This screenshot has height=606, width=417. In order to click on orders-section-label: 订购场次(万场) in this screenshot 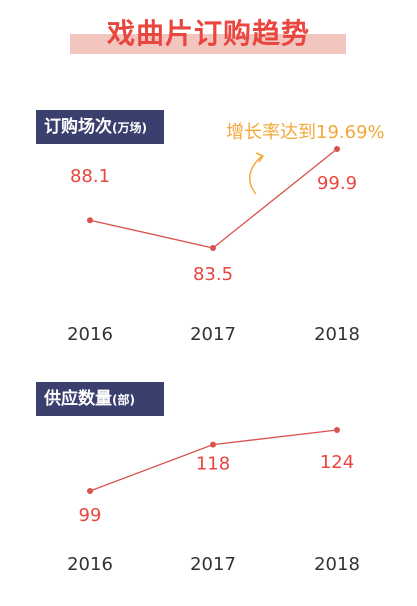, I will do `click(100, 127)`.